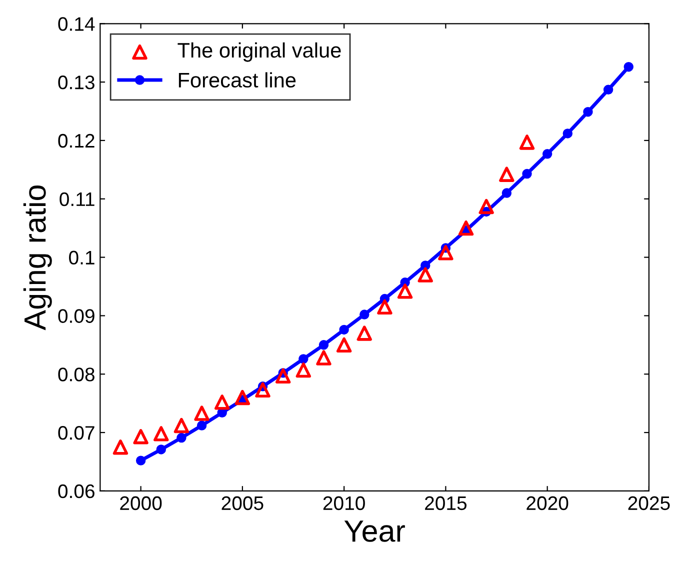  I want to click on legend-label: Forecast line, so click(237, 80).